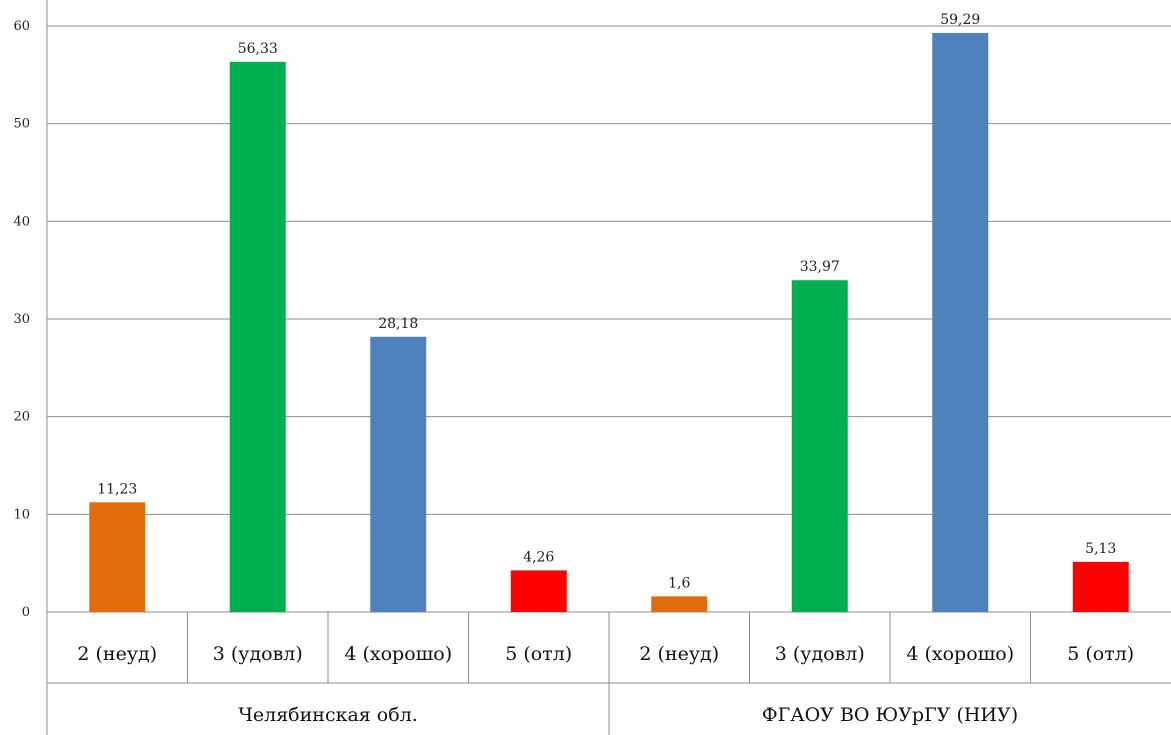 This screenshot has width=1171, height=735. I want to click on y-tick-label: 40, so click(21, 221).